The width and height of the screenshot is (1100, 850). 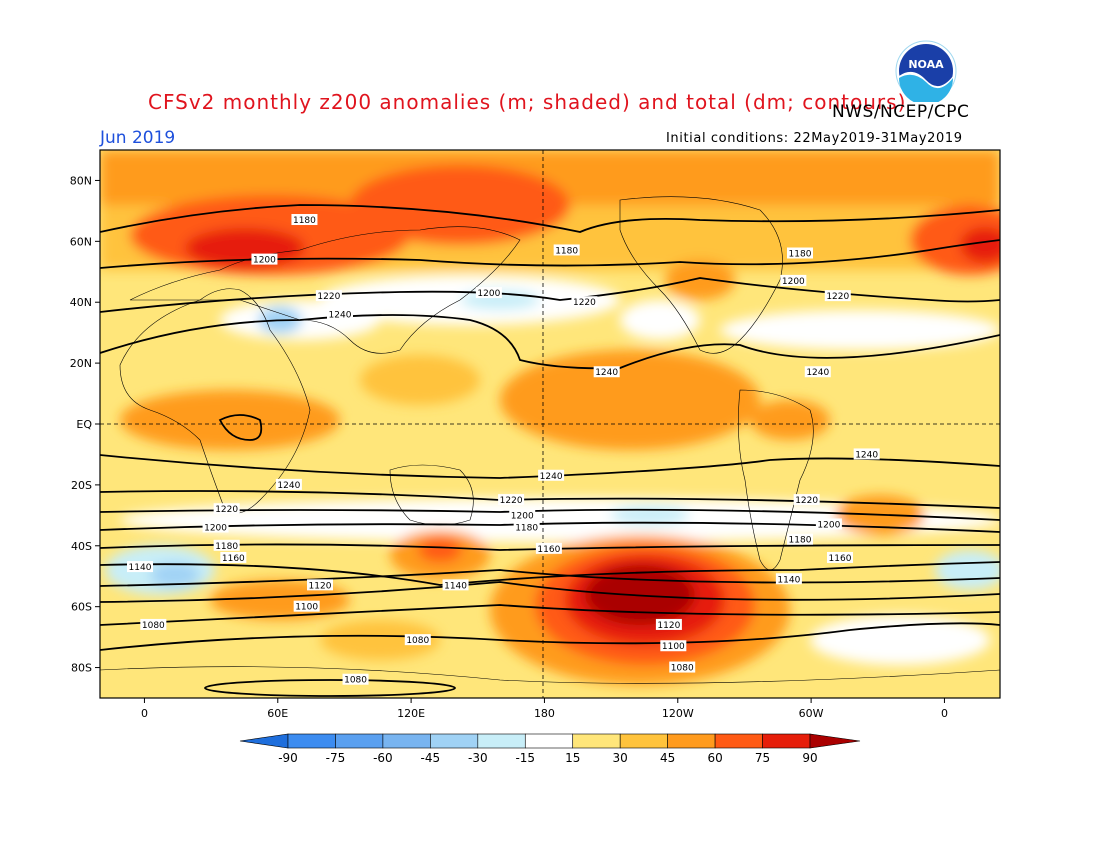 What do you see at coordinates (277, 713) in the screenshot?
I see `lon-tick-label: 60E` at bounding box center [277, 713].